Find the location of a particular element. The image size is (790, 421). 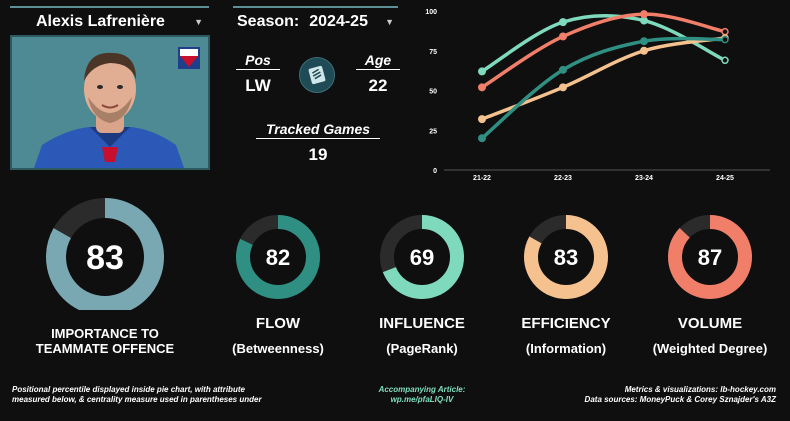

donut-value-importance: 83 is located at coordinates (105, 258).